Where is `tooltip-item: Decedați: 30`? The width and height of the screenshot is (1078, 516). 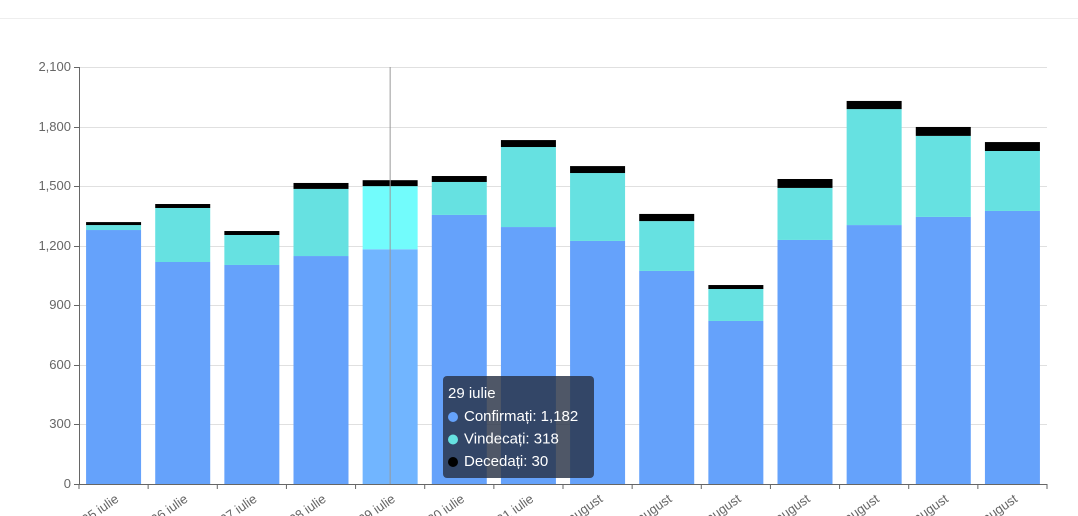
tooltip-item: Decedați: 30 is located at coordinates (506, 461).